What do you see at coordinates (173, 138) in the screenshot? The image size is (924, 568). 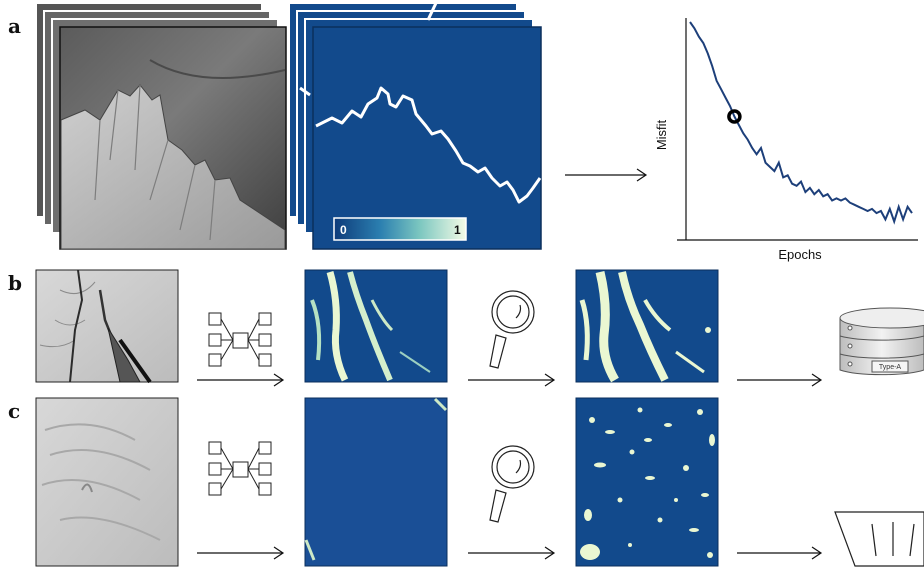 I see `input-image-front` at bounding box center [173, 138].